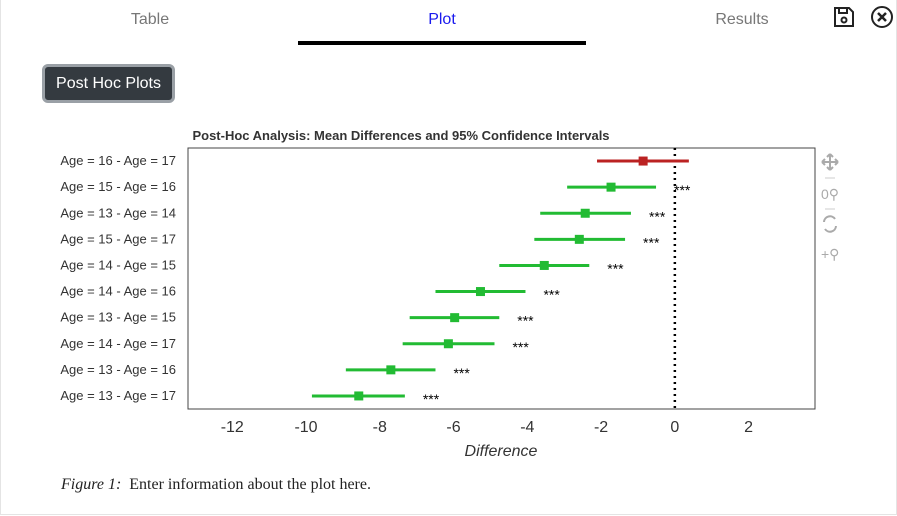  I want to click on row-label: Age = 13 - Age = 14, so click(118, 212).